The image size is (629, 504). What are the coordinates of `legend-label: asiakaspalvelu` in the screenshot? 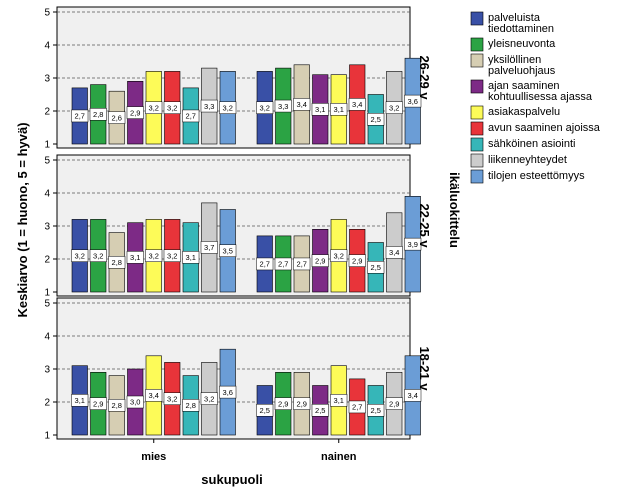 It's located at (524, 112).